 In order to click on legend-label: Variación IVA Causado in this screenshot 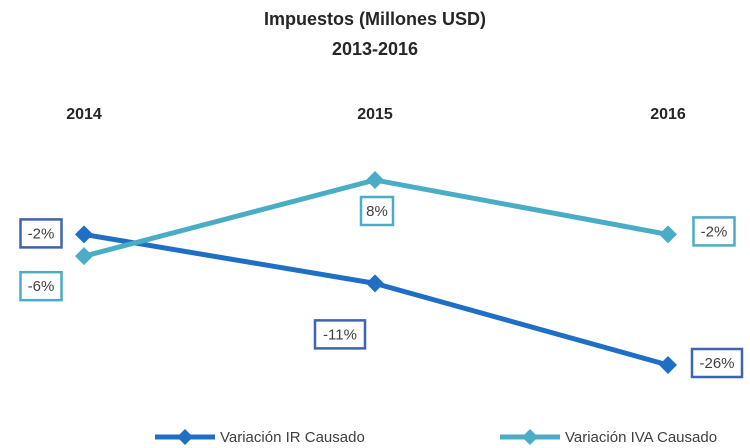, I will do `click(641, 437)`.